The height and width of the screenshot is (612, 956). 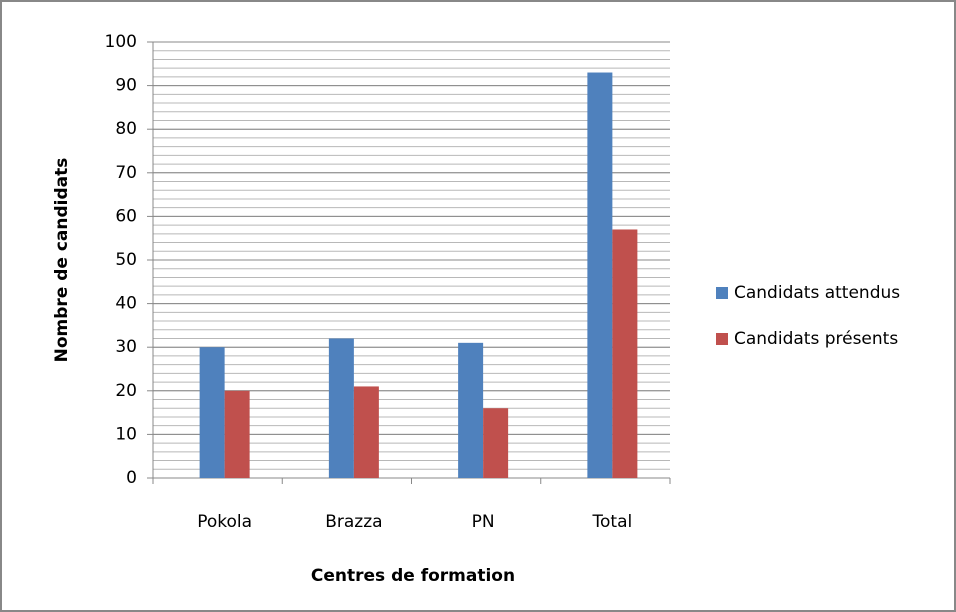 I want to click on x-tick-label: Total, so click(x=612, y=522).